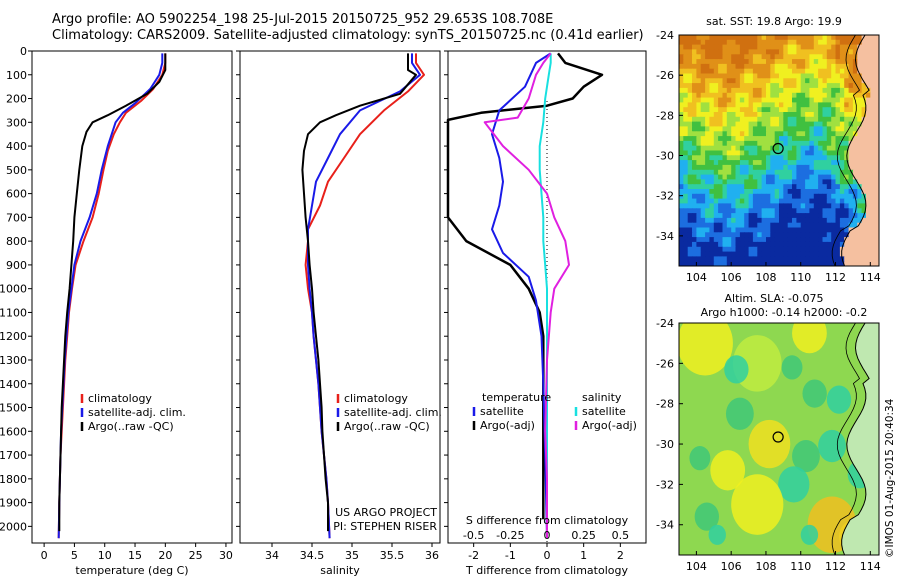  What do you see at coordinates (728, 470) in the screenshot?
I see `sla-feature` at bounding box center [728, 470].